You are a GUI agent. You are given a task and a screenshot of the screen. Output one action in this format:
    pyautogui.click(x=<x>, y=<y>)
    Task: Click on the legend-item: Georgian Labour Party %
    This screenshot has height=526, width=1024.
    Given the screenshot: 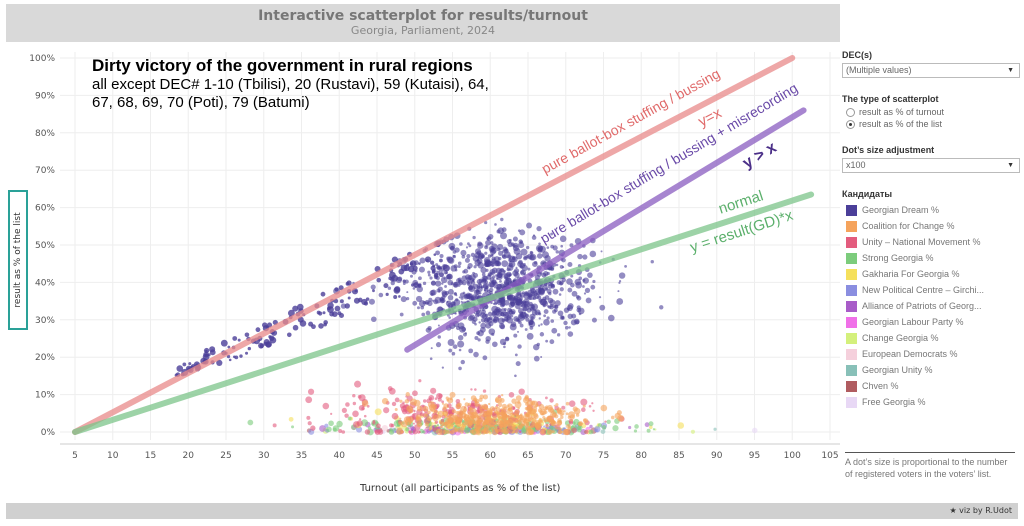 What is the action you would take?
    pyautogui.click(x=931, y=322)
    